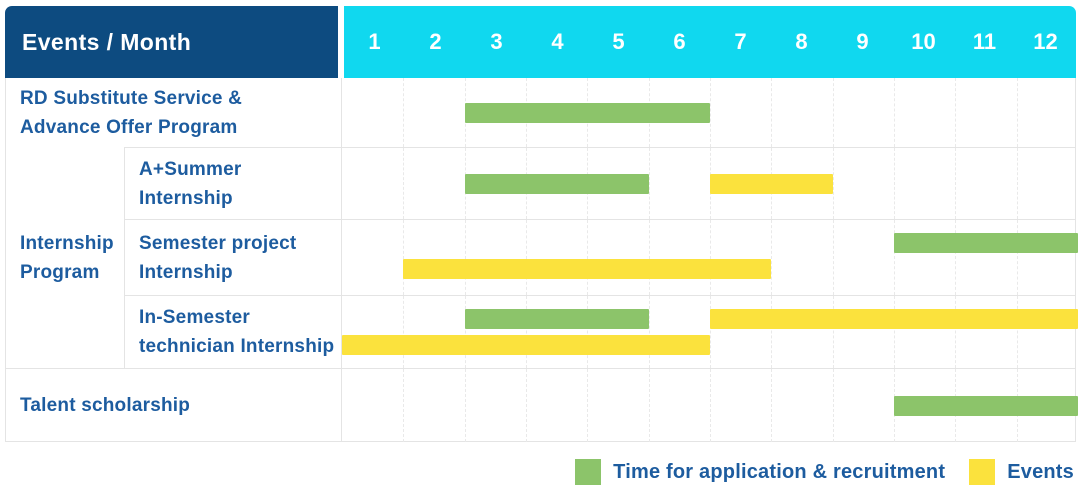 The width and height of the screenshot is (1080, 494). Describe the element at coordinates (982, 472) in the screenshot. I see `legend-swatch-yellow` at that location.